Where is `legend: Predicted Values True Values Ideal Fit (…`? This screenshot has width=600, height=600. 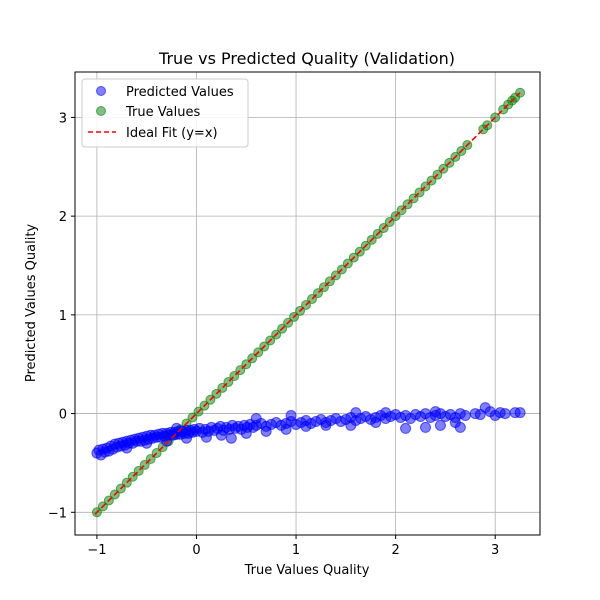 legend: Predicted Values True Values Ideal Fit (… is located at coordinates (165, 113).